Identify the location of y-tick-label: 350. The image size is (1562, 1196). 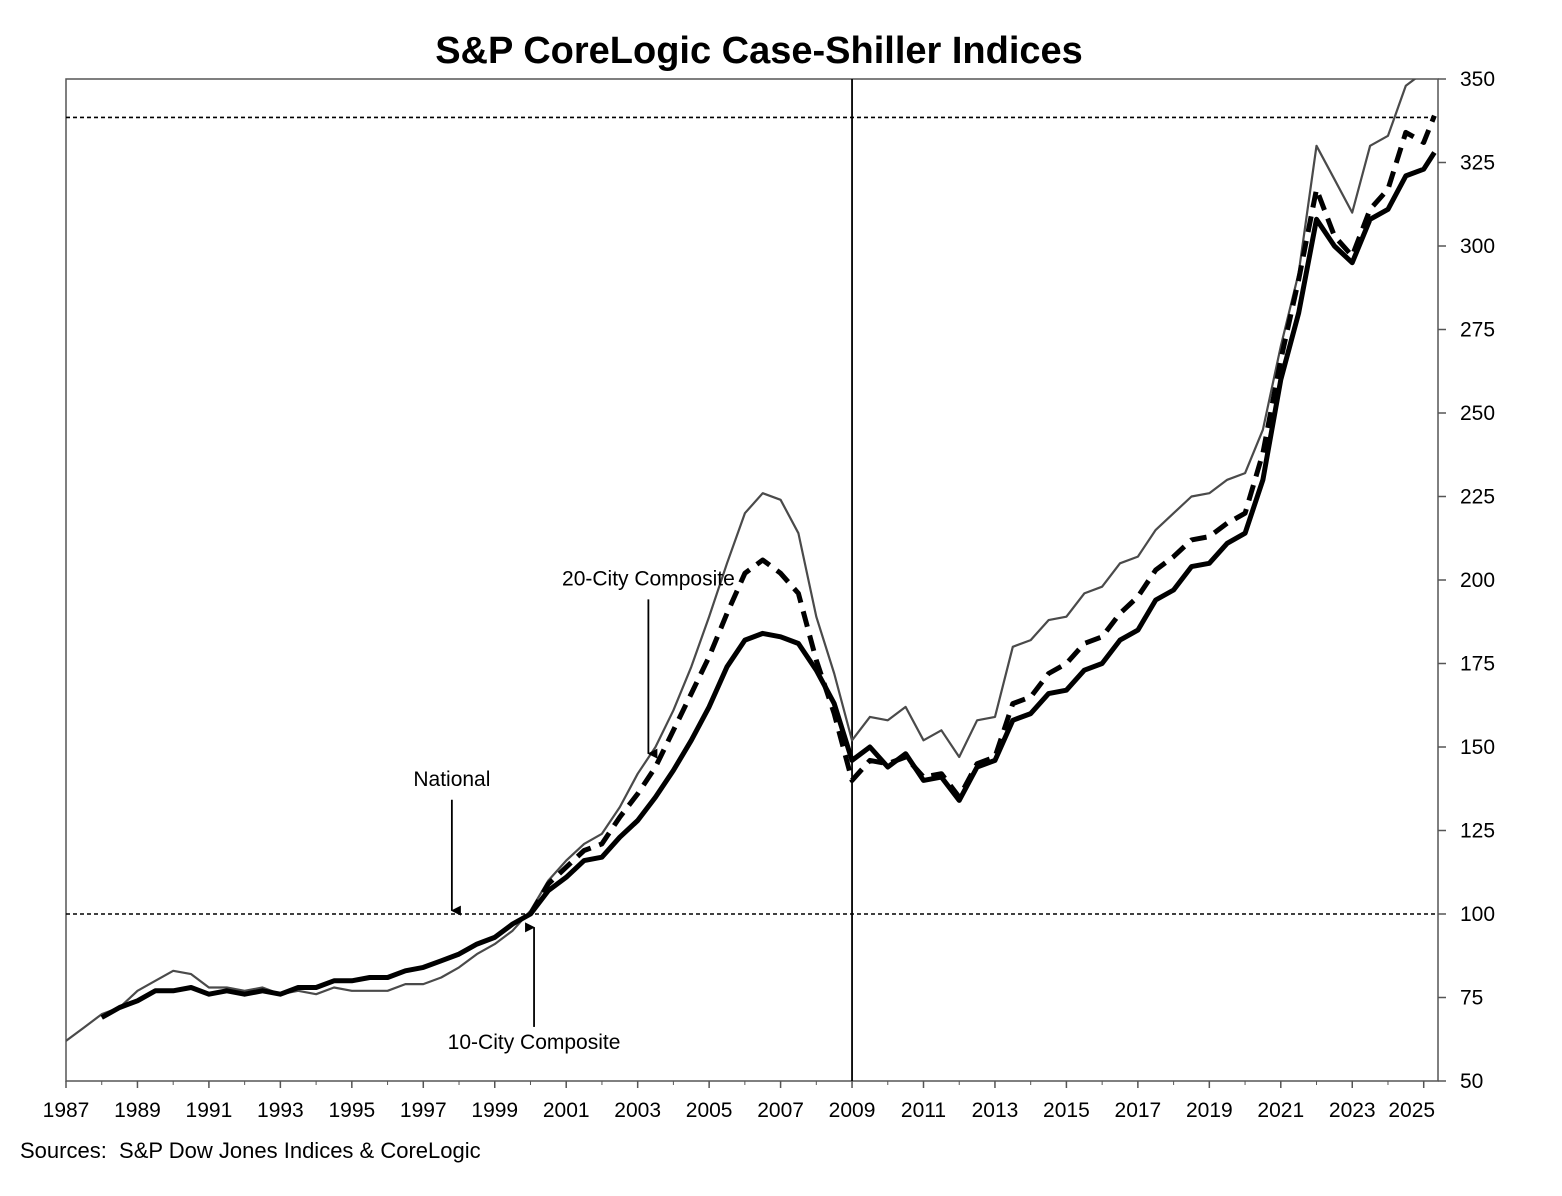
(1477, 79).